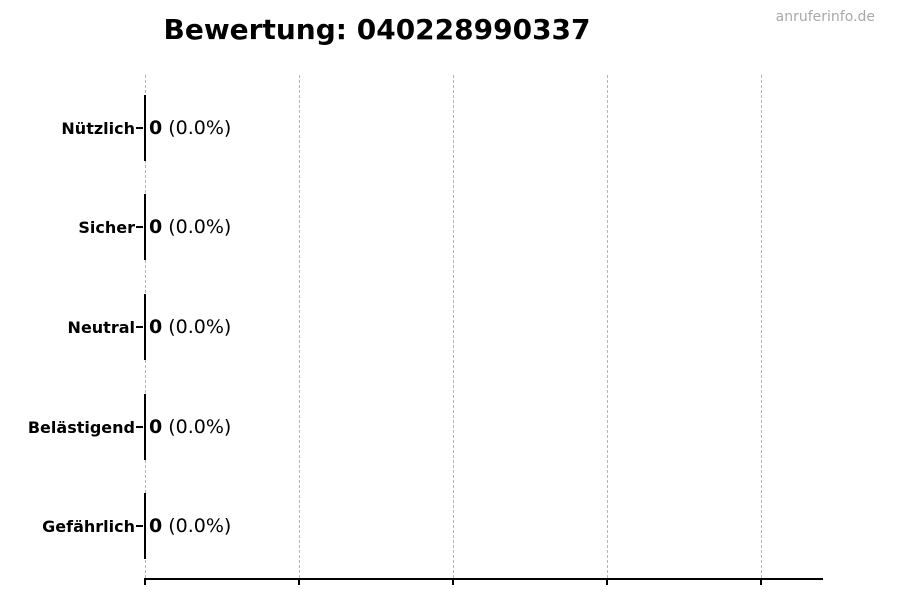 Image resolution: width=900 pixels, height=600 pixels. Describe the element at coordinates (432, 526) in the screenshot. I see `bar-row: Gefährlich 0 (0.0%)` at that location.